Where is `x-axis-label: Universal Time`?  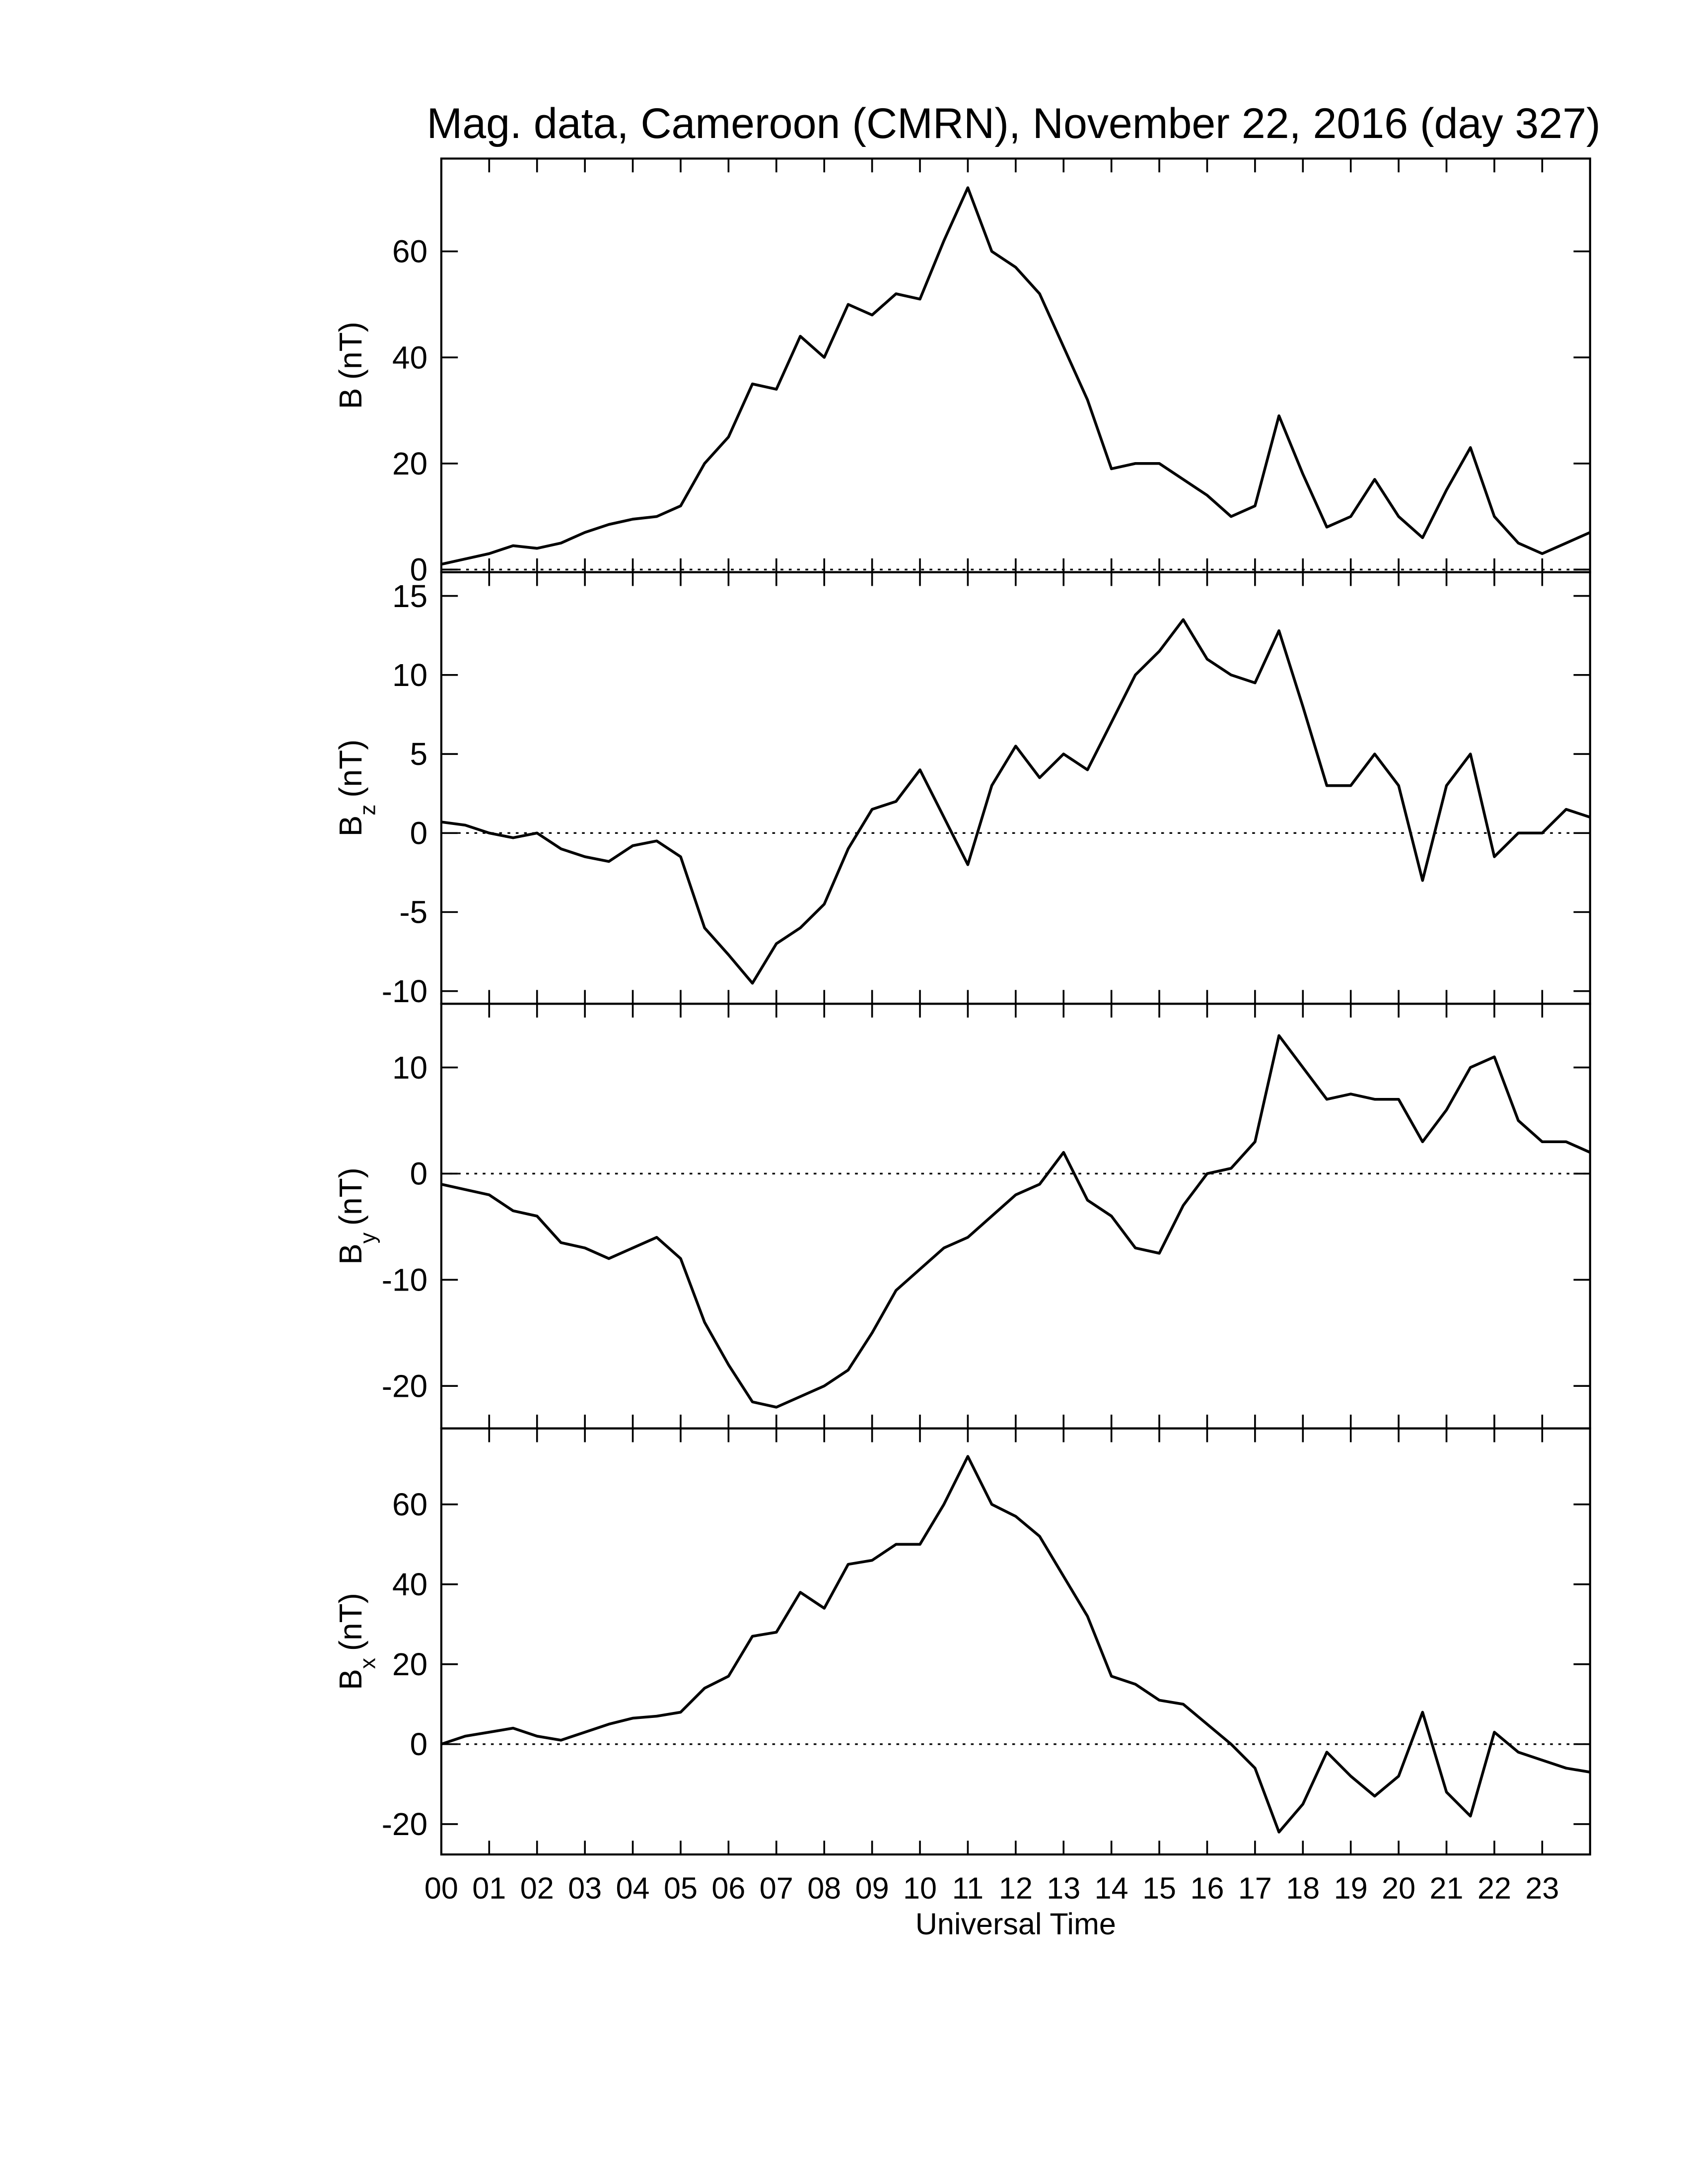
x-axis-label: Universal Time is located at coordinates (1015, 1924).